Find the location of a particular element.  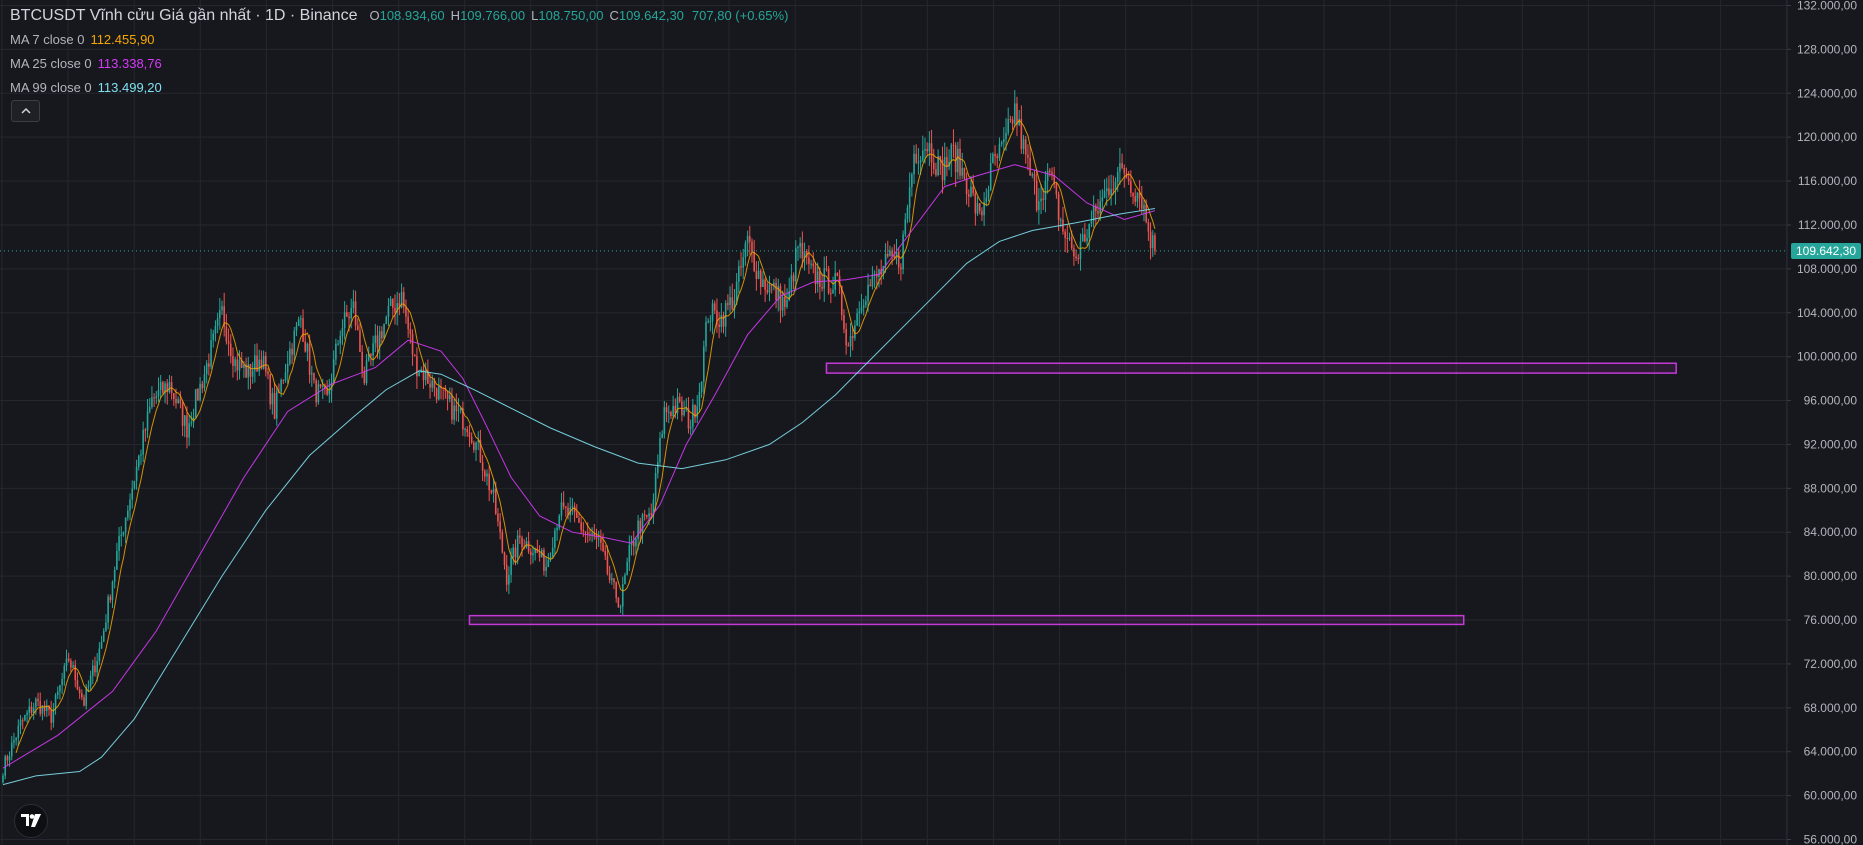

price-tick-label: 132.000,00 is located at coordinates (1827, 6).